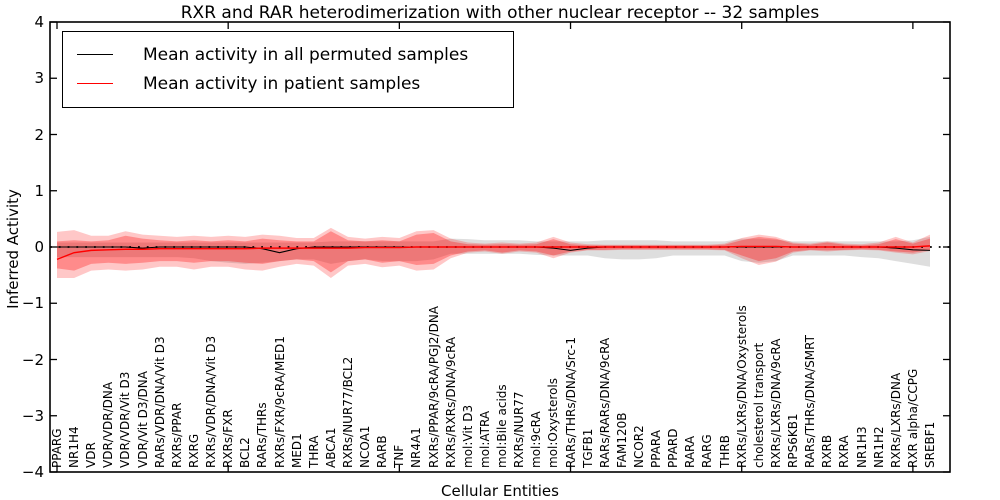  What do you see at coordinates (484, 439) in the screenshot?
I see `x-tick-label: mol:ATRA` at bounding box center [484, 439].